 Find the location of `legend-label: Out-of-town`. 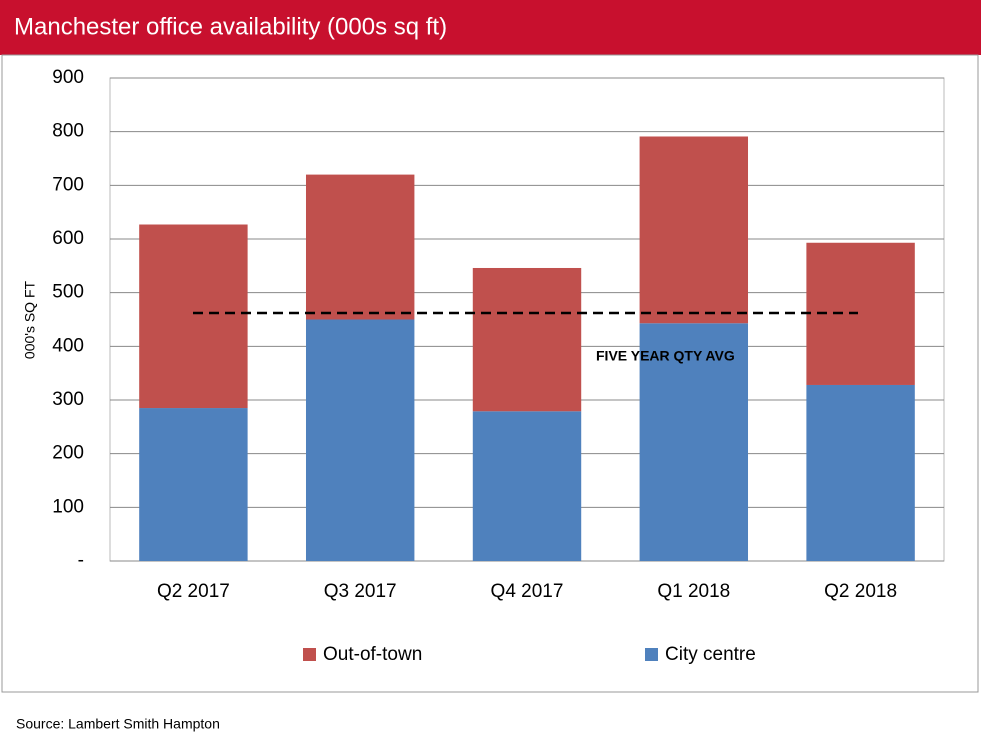

legend-label: Out-of-town is located at coordinates (372, 654).